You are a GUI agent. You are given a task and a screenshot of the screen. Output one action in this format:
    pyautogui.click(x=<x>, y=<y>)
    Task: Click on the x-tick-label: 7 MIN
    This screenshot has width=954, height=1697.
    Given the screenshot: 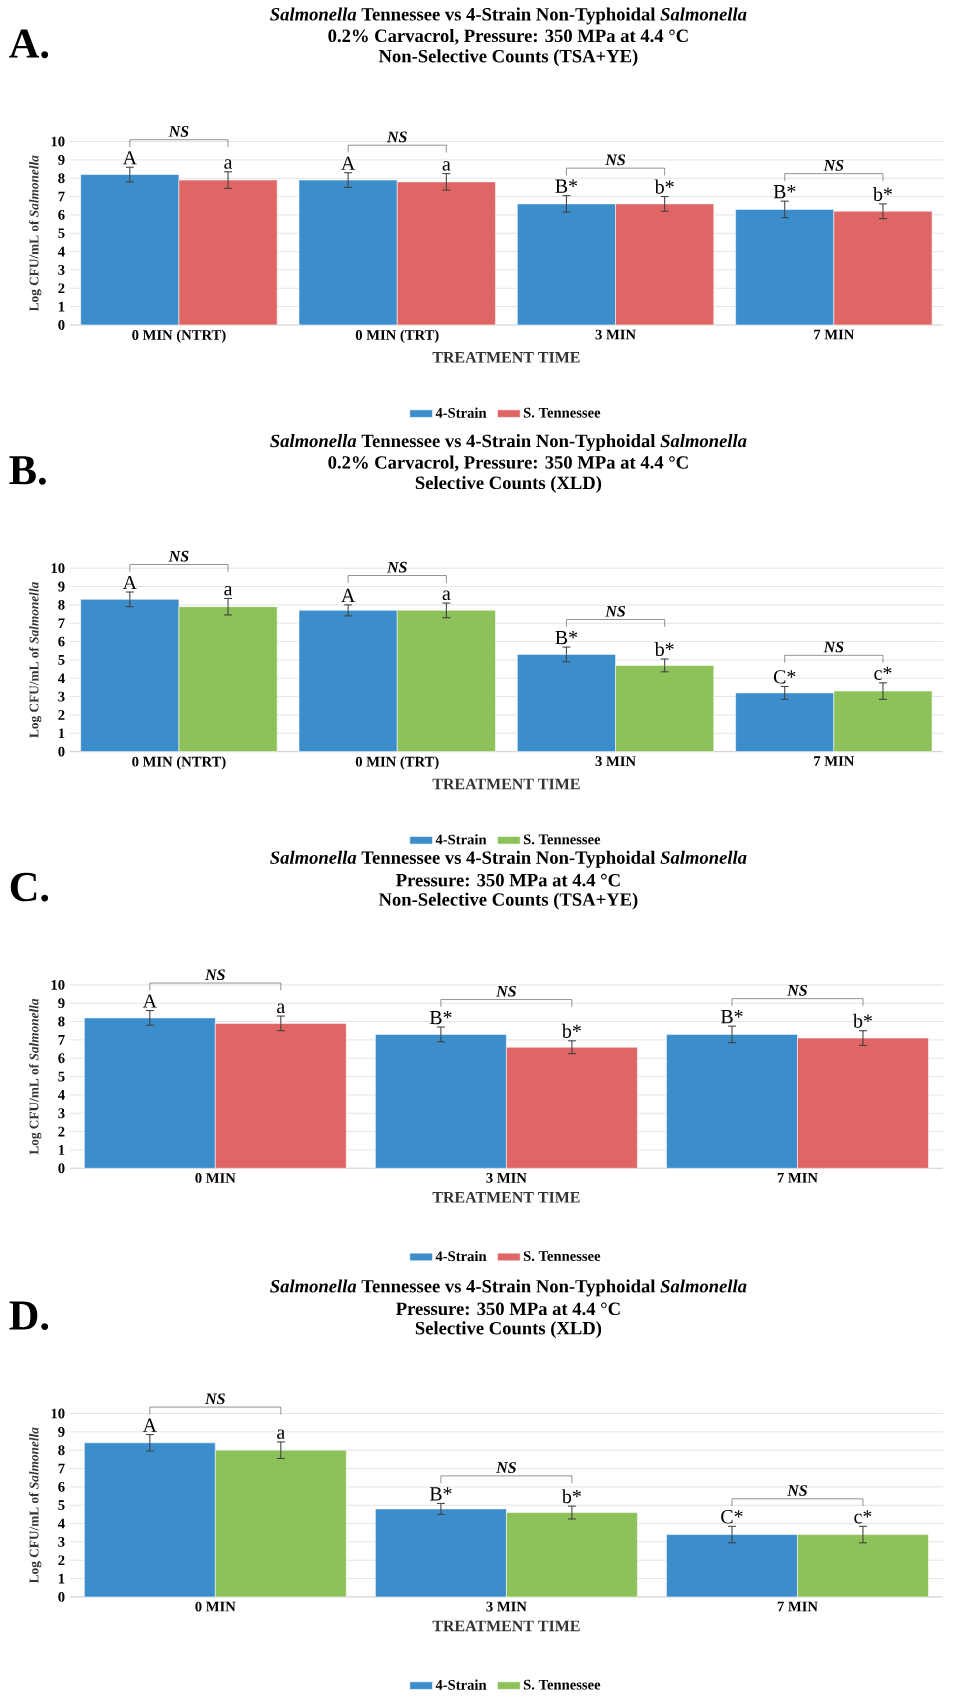 What is the action you would take?
    pyautogui.click(x=834, y=761)
    